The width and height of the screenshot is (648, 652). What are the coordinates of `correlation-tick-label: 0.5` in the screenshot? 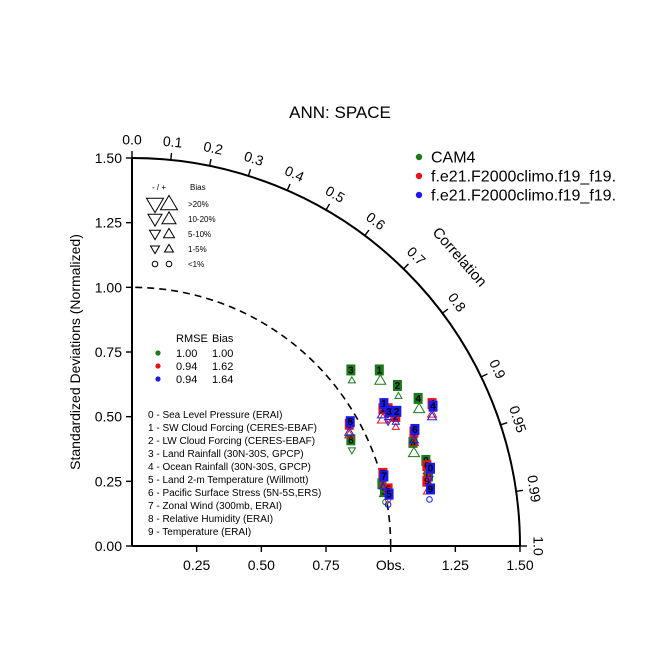 It's located at (335, 194).